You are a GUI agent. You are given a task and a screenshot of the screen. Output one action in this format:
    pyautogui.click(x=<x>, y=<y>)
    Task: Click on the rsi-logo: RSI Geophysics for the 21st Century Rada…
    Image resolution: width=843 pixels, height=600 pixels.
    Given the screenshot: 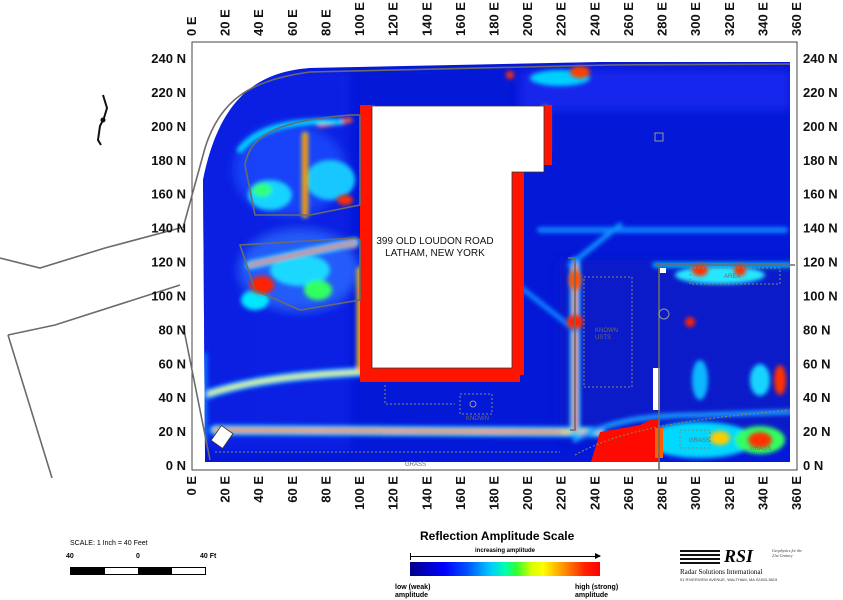 What is the action you would take?
    pyautogui.click(x=760, y=573)
    